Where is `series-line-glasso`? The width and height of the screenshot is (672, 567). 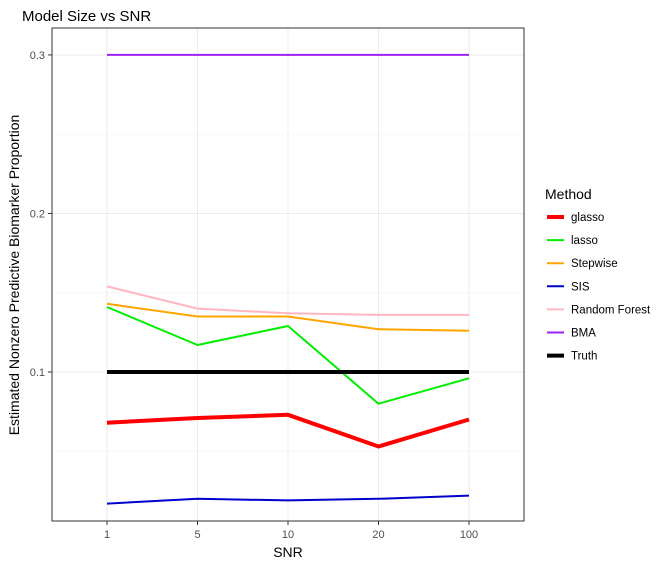
series-line-glasso is located at coordinates (288, 430).